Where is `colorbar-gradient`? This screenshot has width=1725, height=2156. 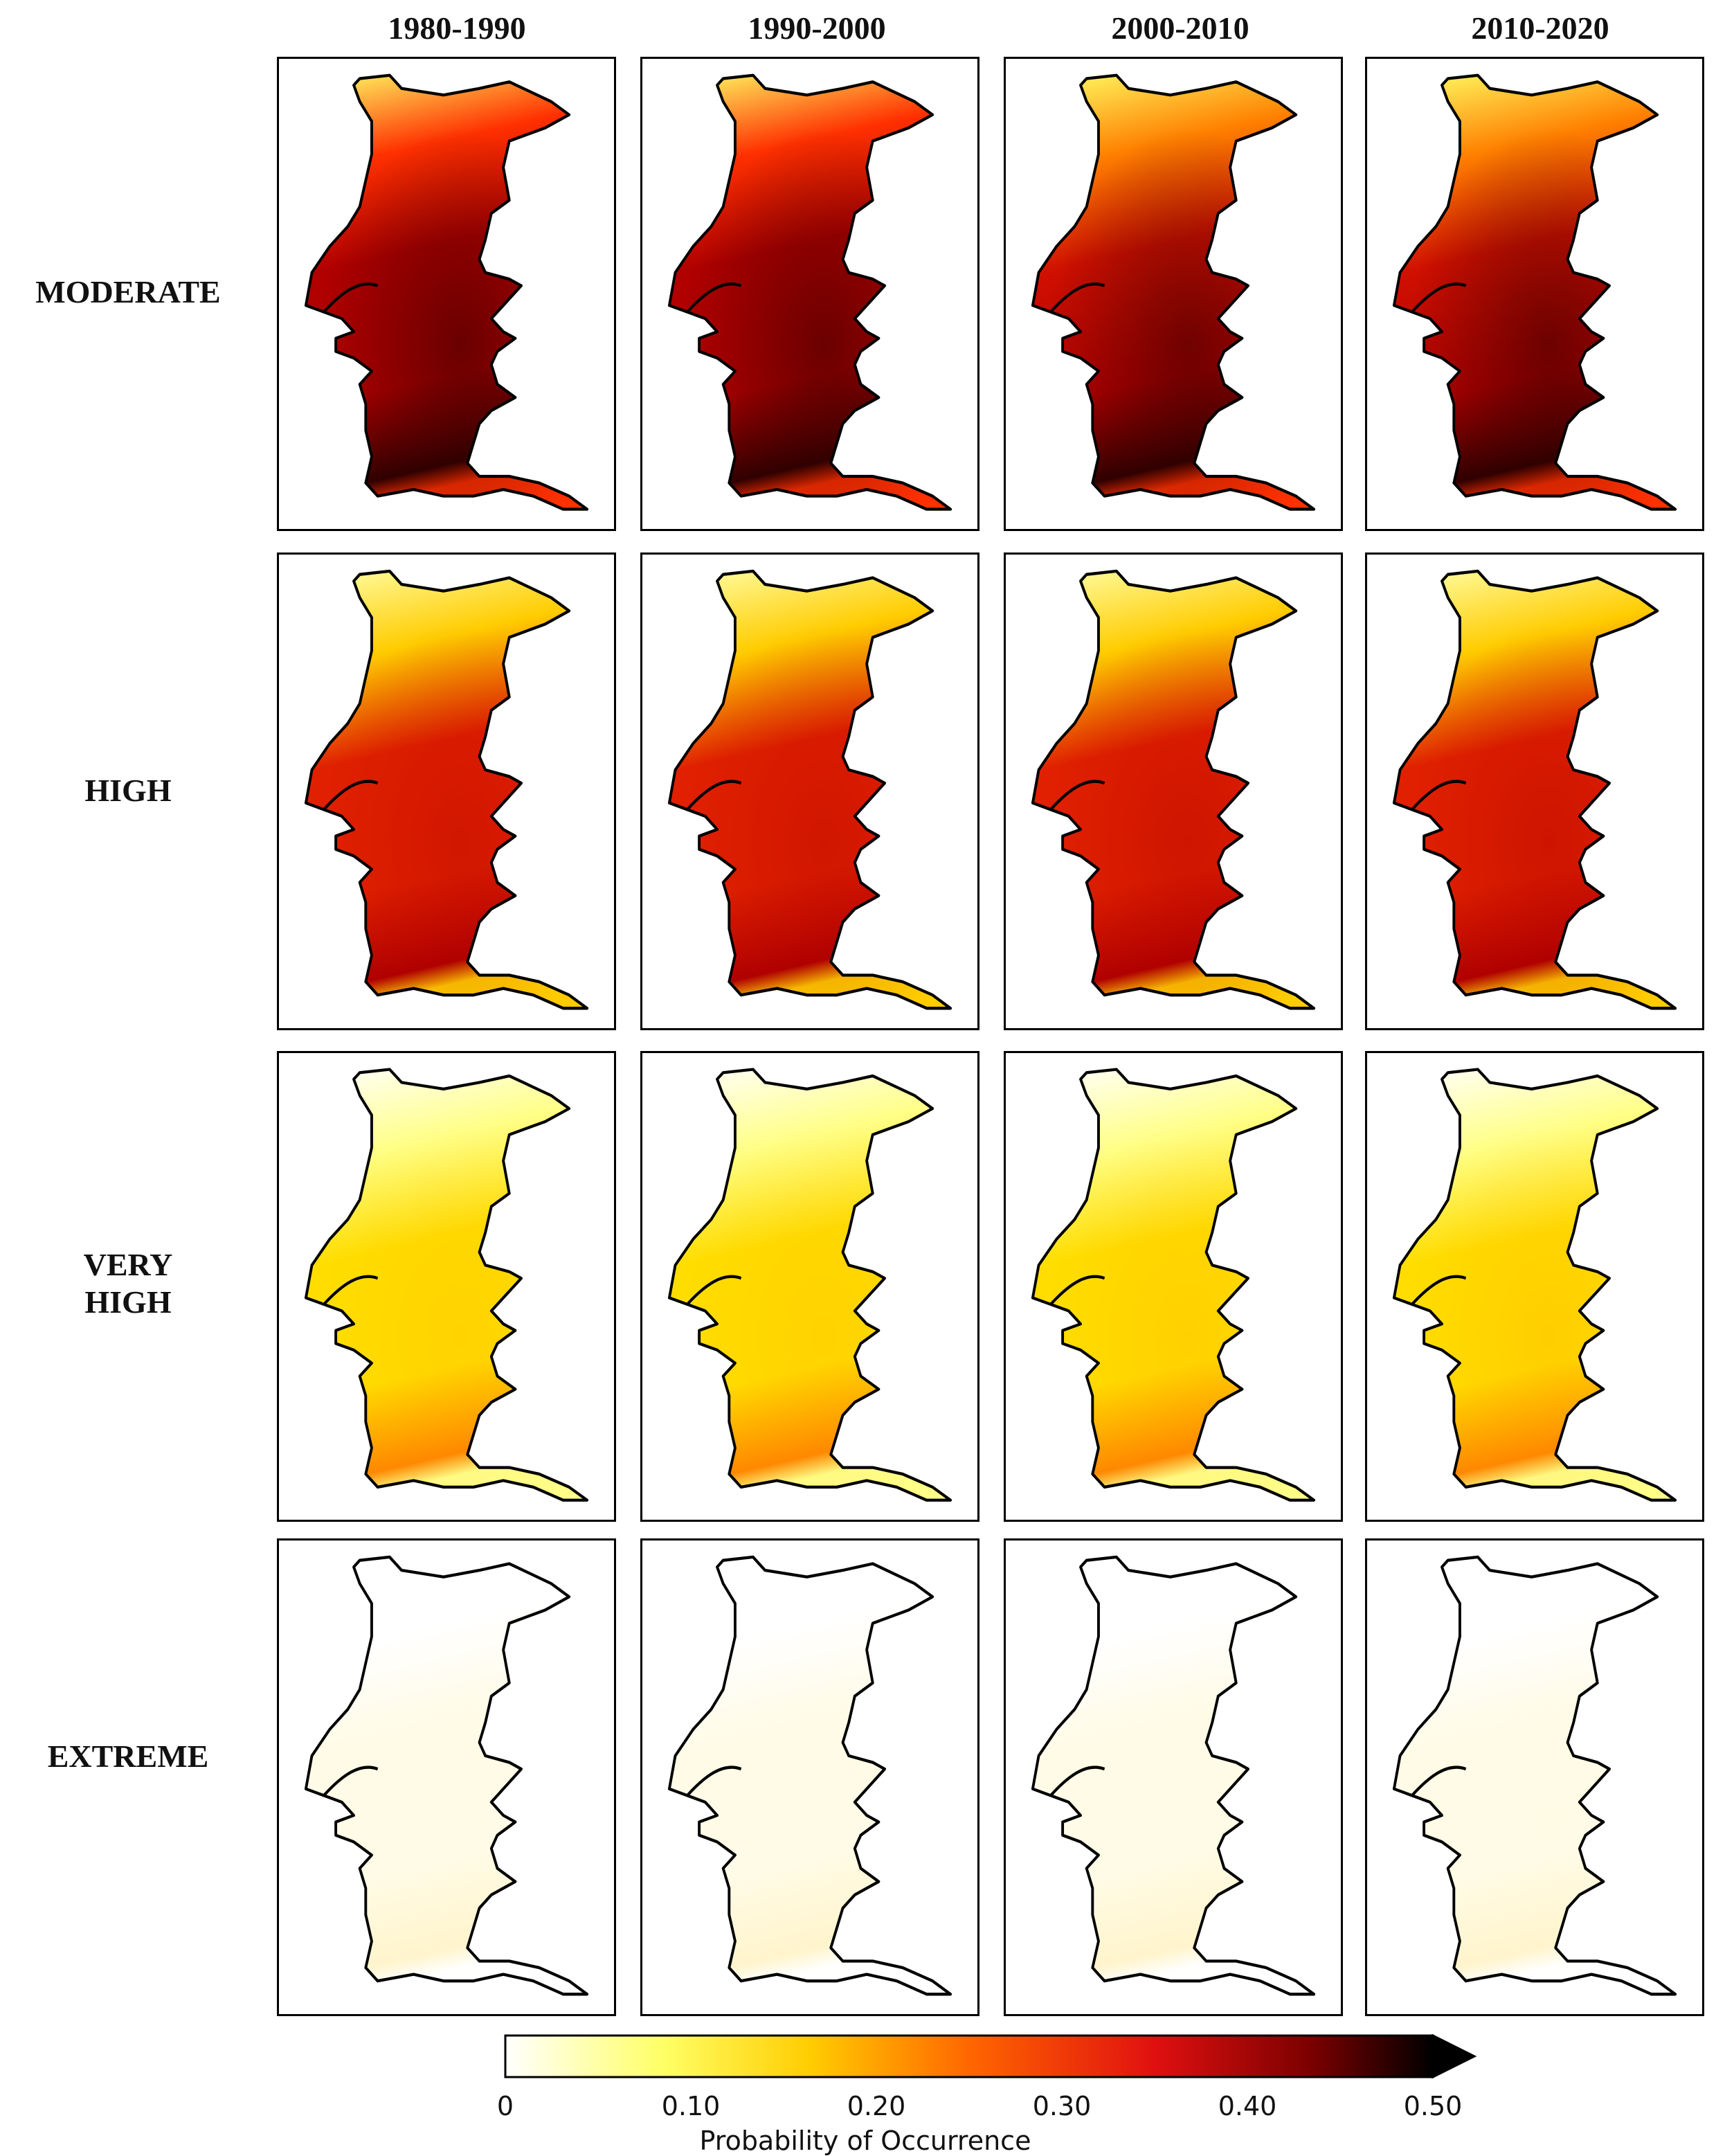 colorbar-gradient is located at coordinates (969, 2056).